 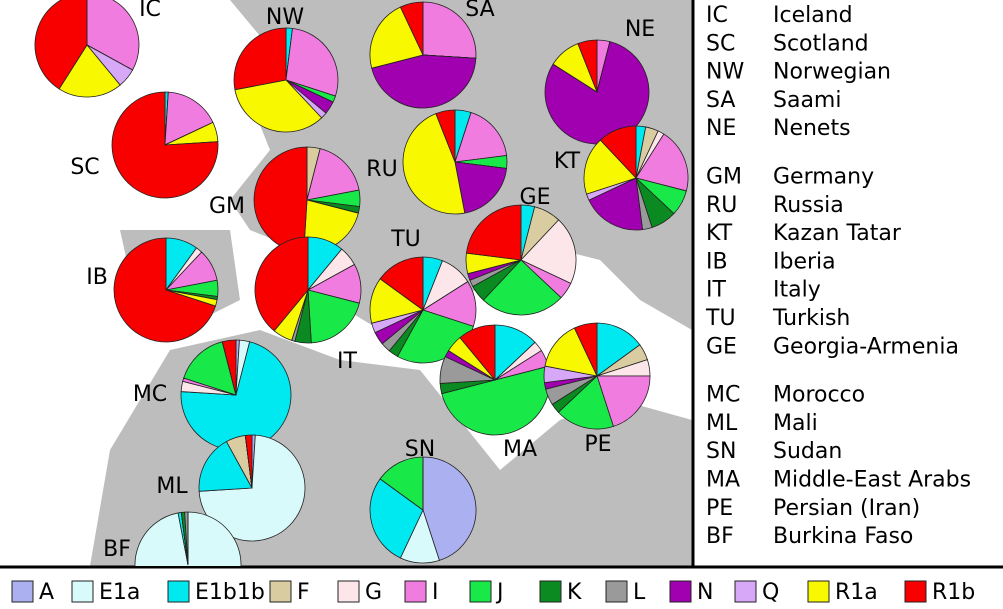 What do you see at coordinates (856, 592) in the screenshot?
I see `legend-label: R1a` at bounding box center [856, 592].